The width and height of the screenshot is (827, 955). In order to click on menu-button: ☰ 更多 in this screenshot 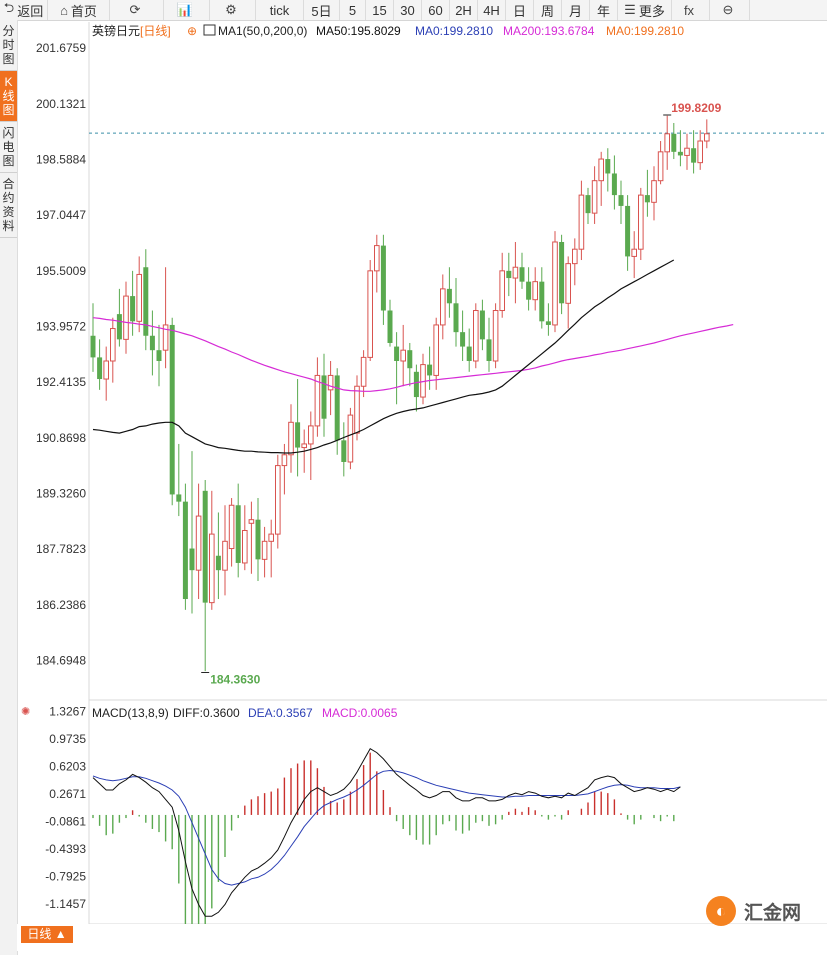, I will do `click(645, 10)`.